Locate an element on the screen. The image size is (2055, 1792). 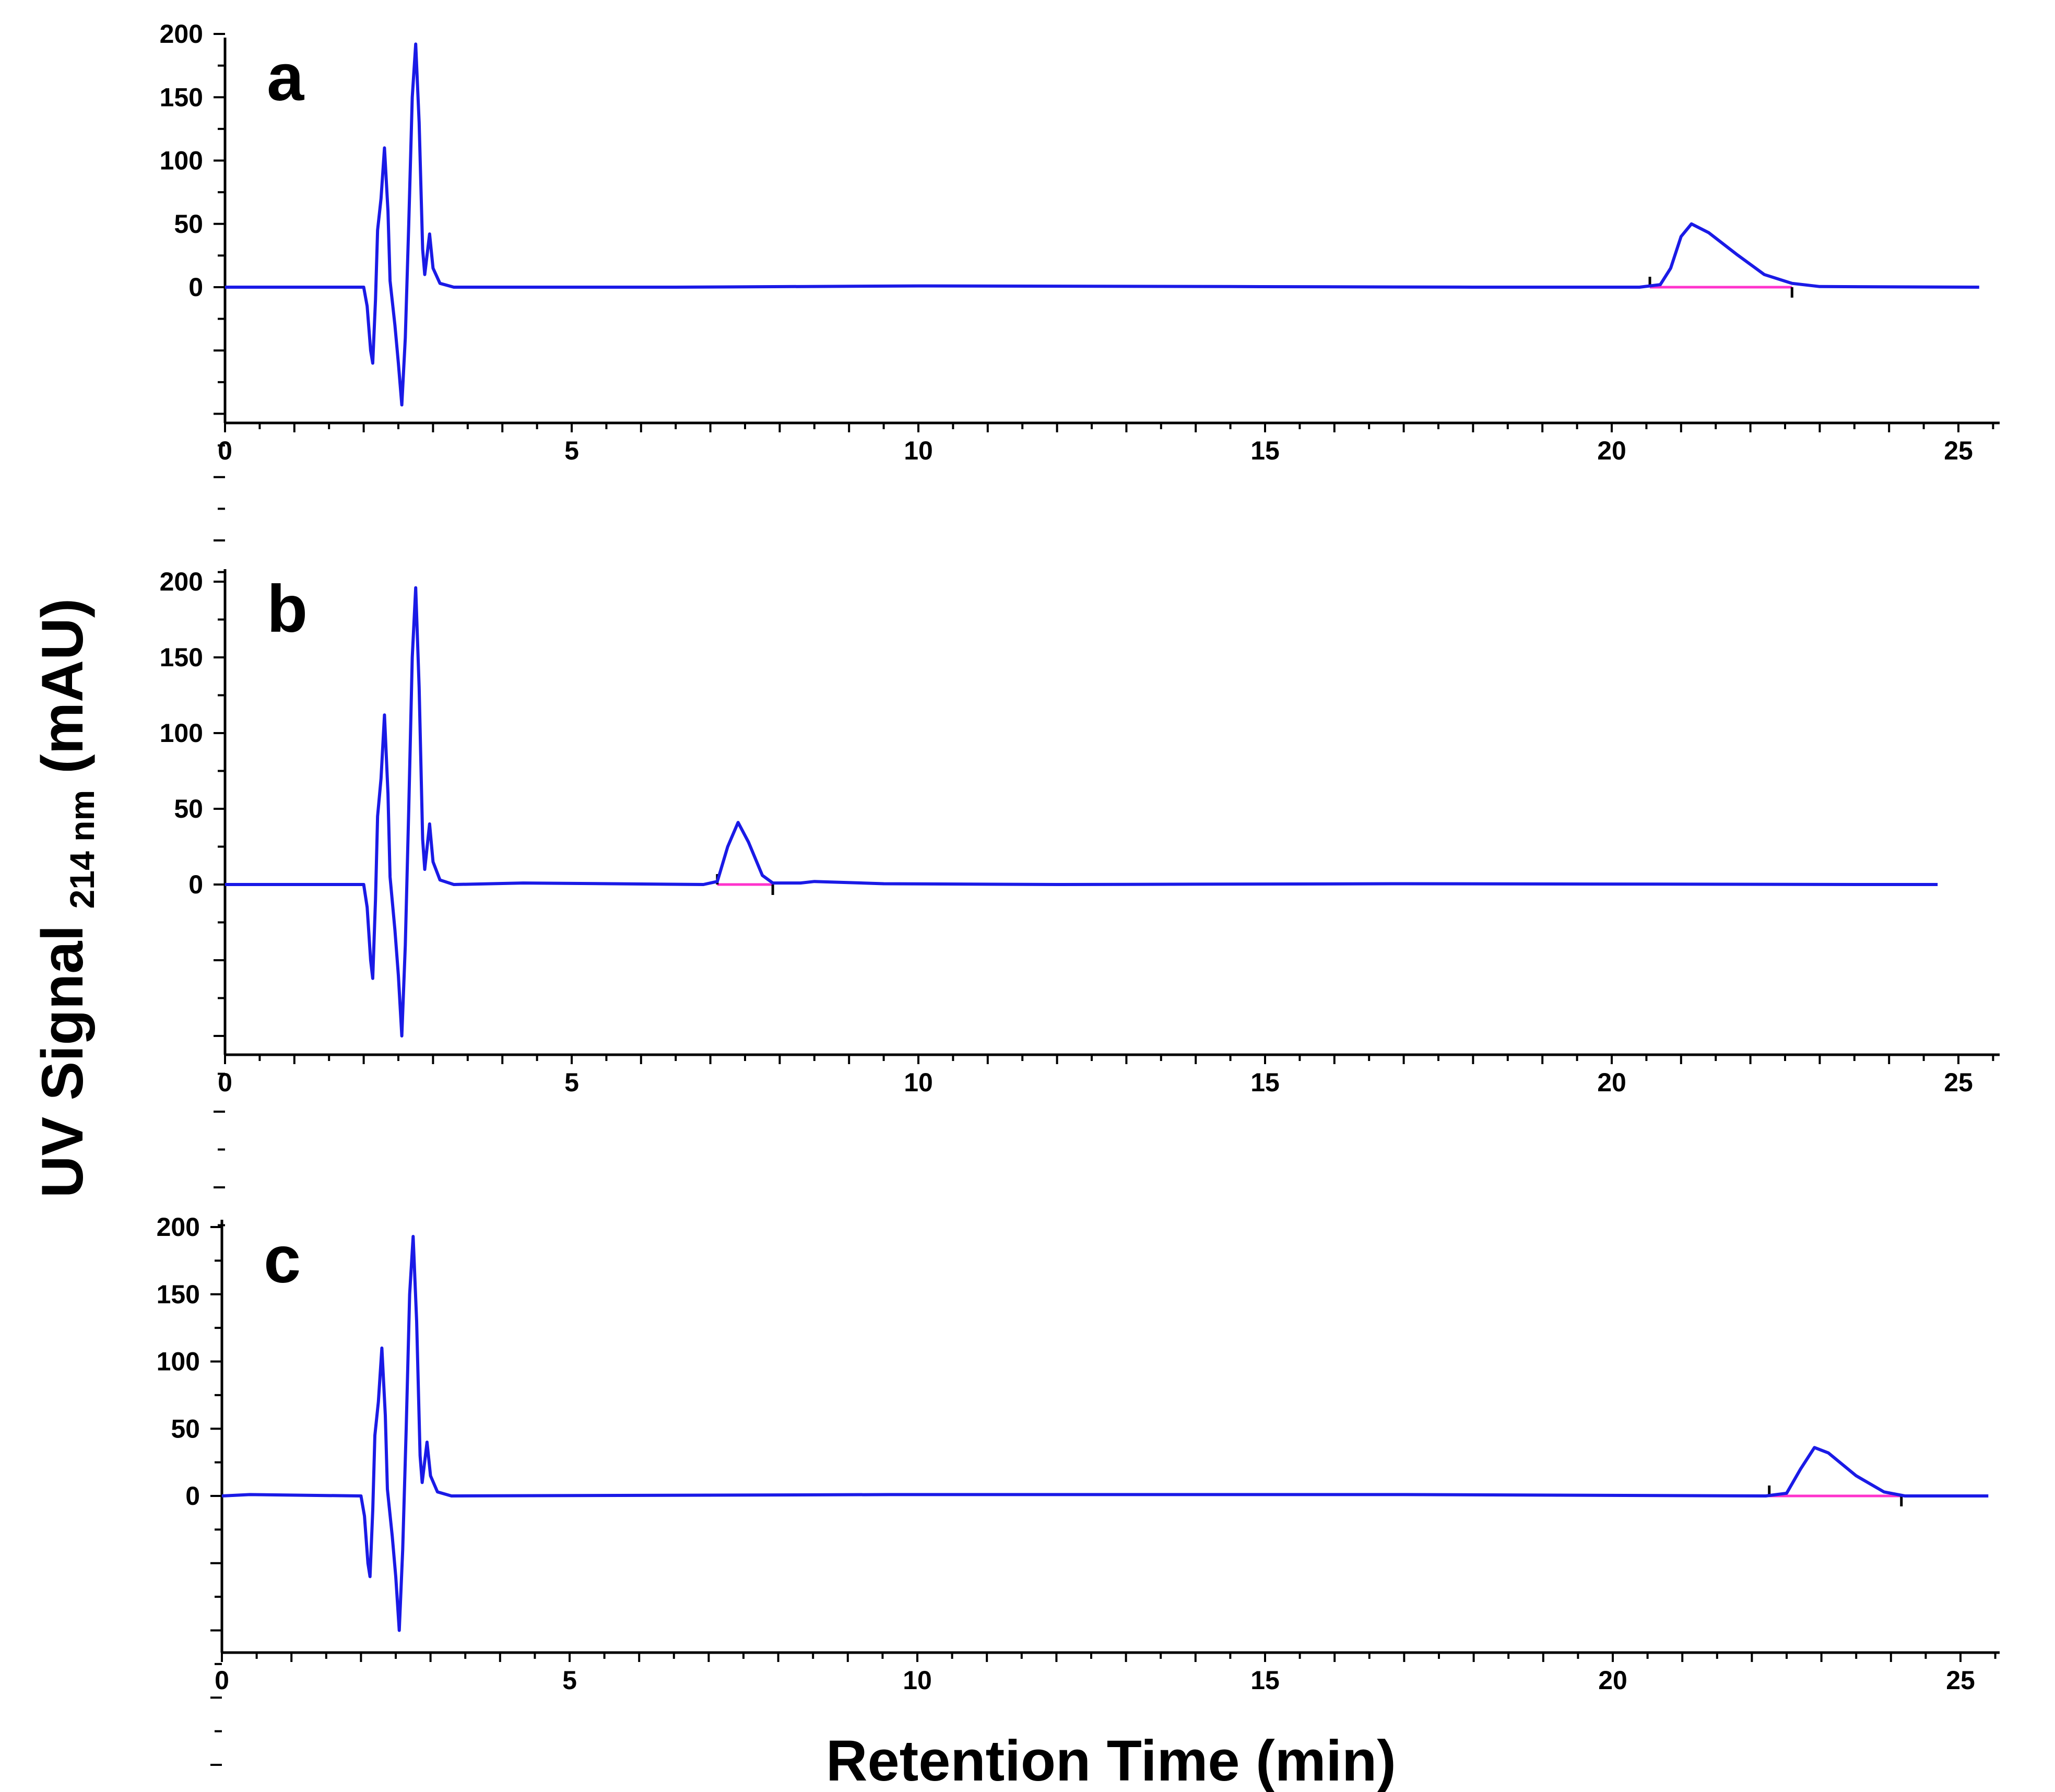
y-axis-title: UV Signal 214 nm (mAU) is located at coordinates (68, 898).